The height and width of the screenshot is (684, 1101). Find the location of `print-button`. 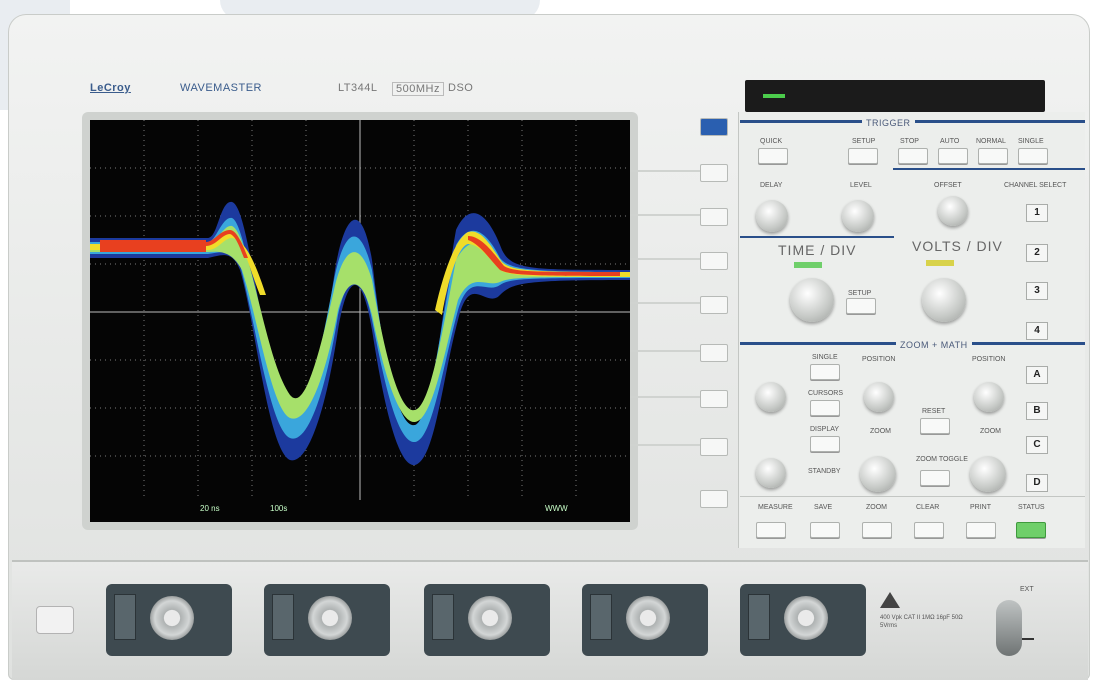

print-button is located at coordinates (981, 530).